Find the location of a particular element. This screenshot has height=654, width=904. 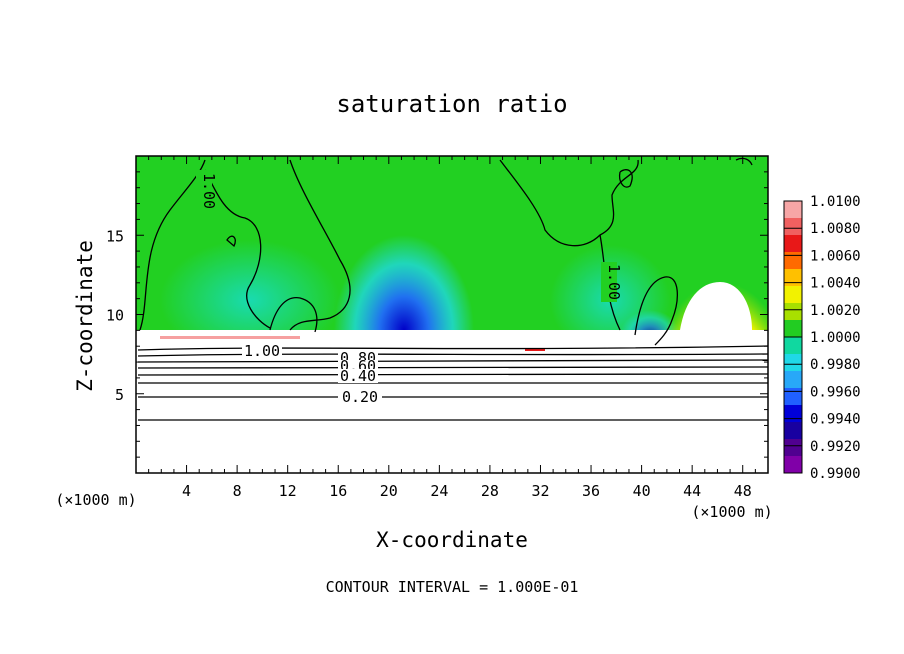

cloud-core is located at coordinates (716, 306).